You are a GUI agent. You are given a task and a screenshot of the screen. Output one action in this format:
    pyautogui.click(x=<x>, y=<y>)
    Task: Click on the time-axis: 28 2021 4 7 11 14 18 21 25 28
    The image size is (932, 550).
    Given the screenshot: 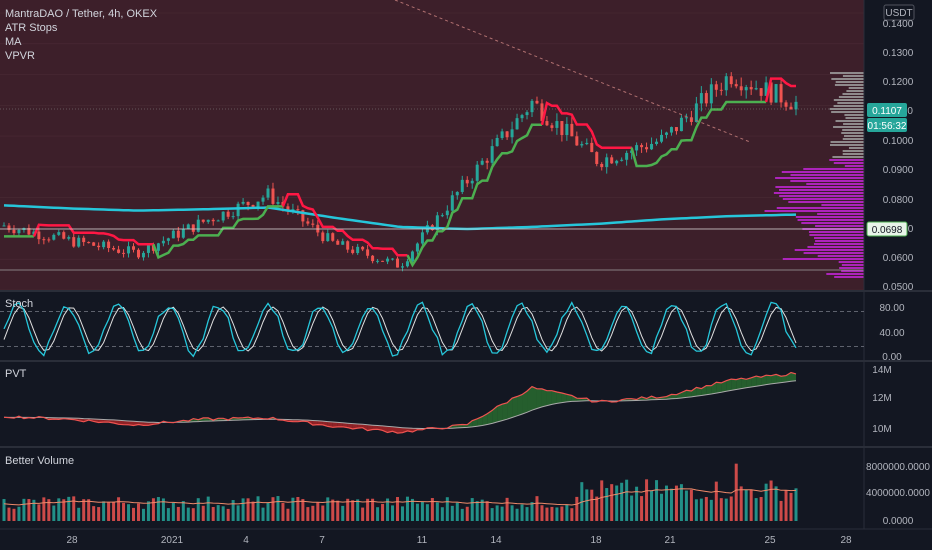 What is the action you would take?
    pyautogui.click(x=459, y=540)
    